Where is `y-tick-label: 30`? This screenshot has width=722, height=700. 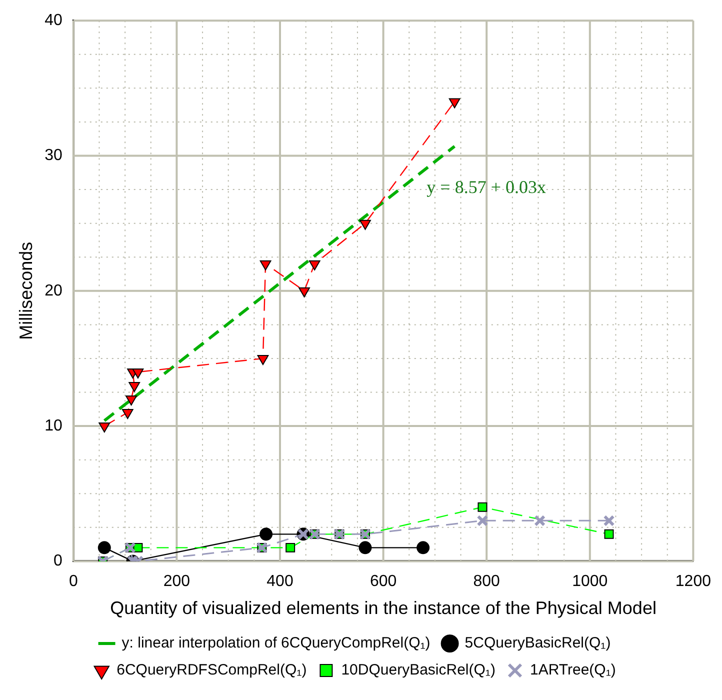
y-tick-label: 30 is located at coordinates (53, 155).